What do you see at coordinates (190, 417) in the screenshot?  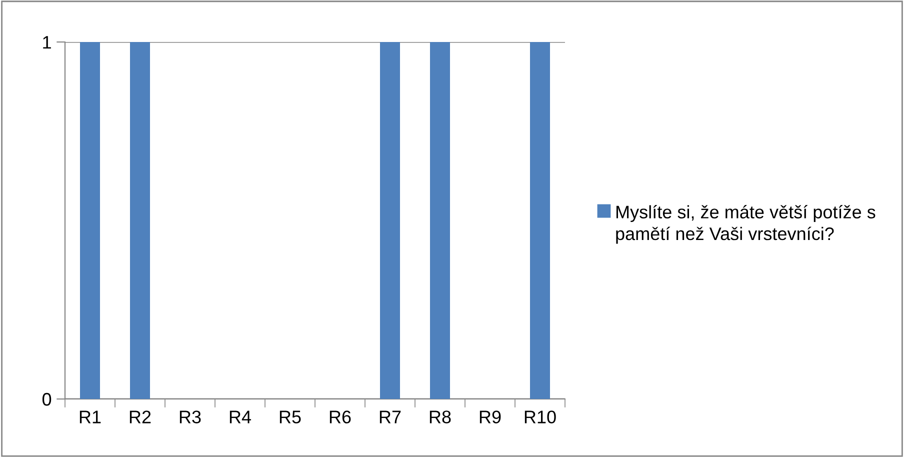 I see `x-tick-label: R3` at bounding box center [190, 417].